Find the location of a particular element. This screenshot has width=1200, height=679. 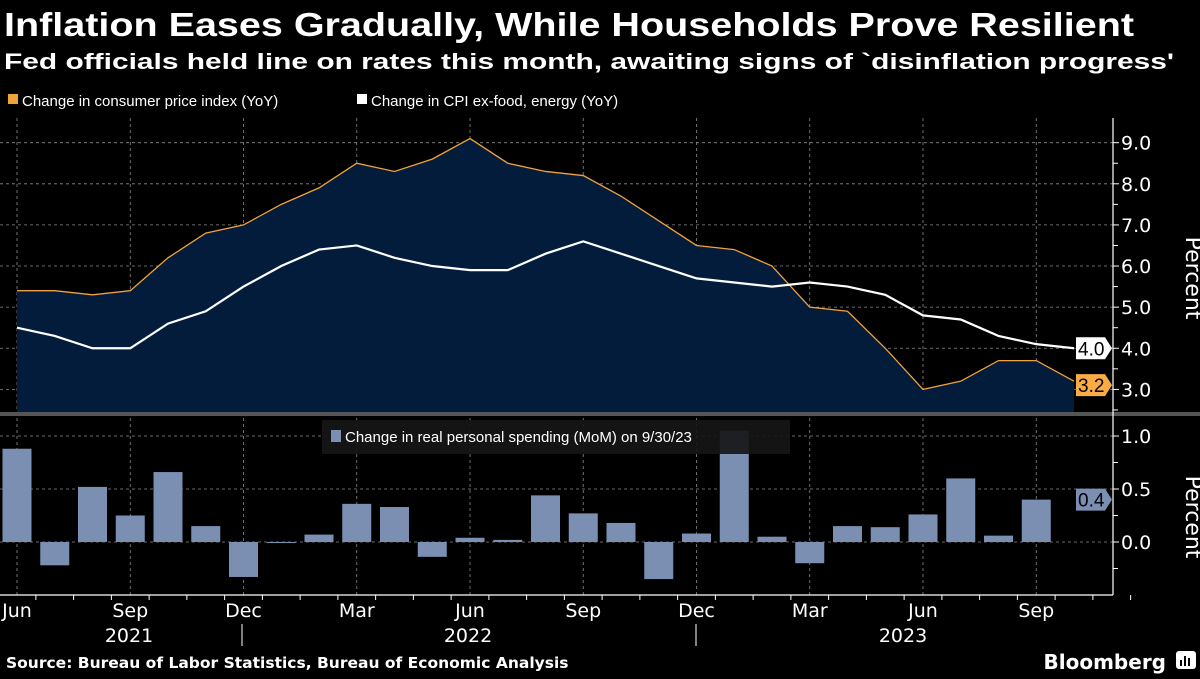

legend-swatch-cpi is located at coordinates (13, 99).